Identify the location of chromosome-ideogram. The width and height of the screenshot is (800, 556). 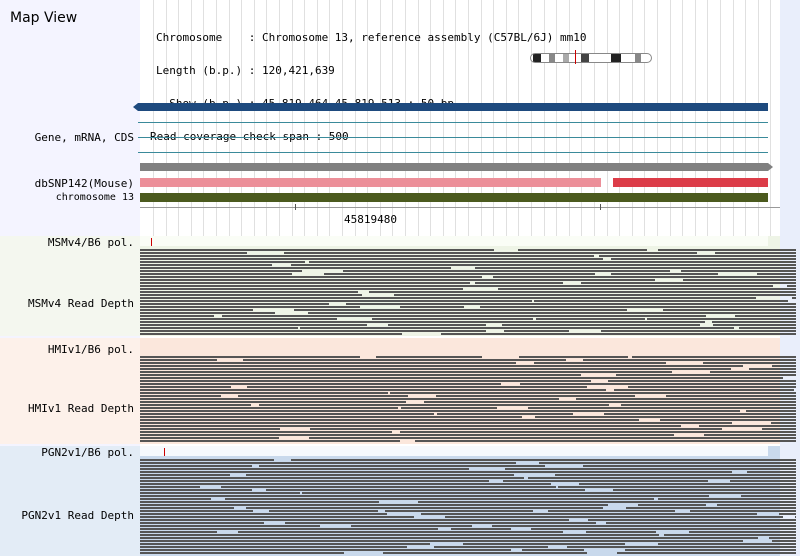
(591, 58).